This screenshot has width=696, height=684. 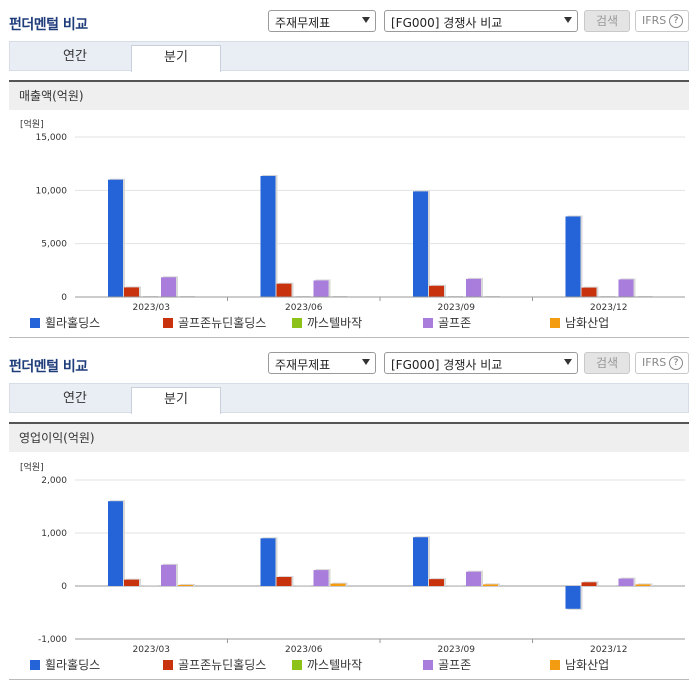 What do you see at coordinates (52, 640) in the screenshot?
I see `y-tick-label: -1,000` at bounding box center [52, 640].